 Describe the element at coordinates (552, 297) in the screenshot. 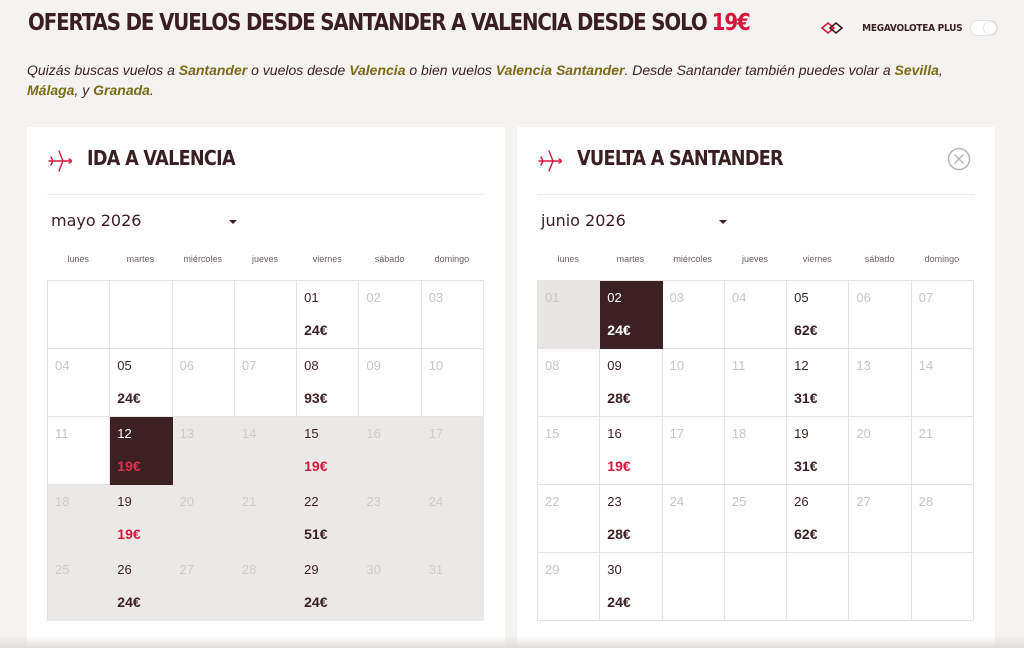

I see `day-number: 01` at that location.